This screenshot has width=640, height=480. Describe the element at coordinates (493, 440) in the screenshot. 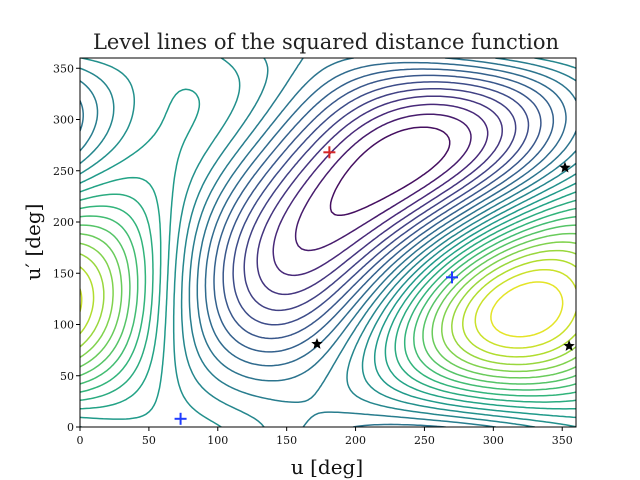

I see `x-tick-label: 300` at that location.